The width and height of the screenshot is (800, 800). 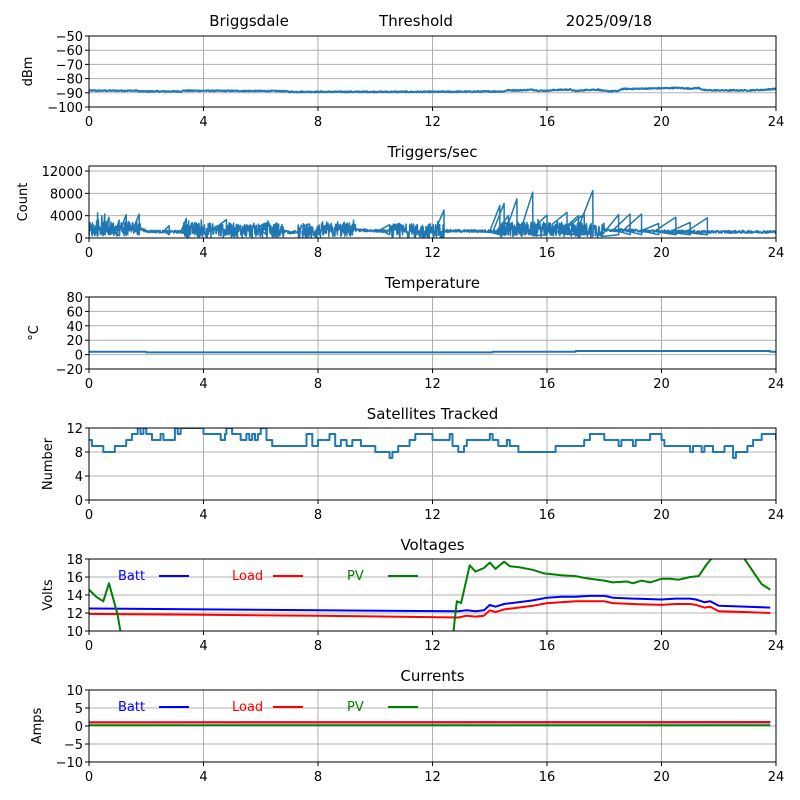 What do you see at coordinates (66, 217) in the screenshot?
I see `y-tick-label: 4000` at bounding box center [66, 217].